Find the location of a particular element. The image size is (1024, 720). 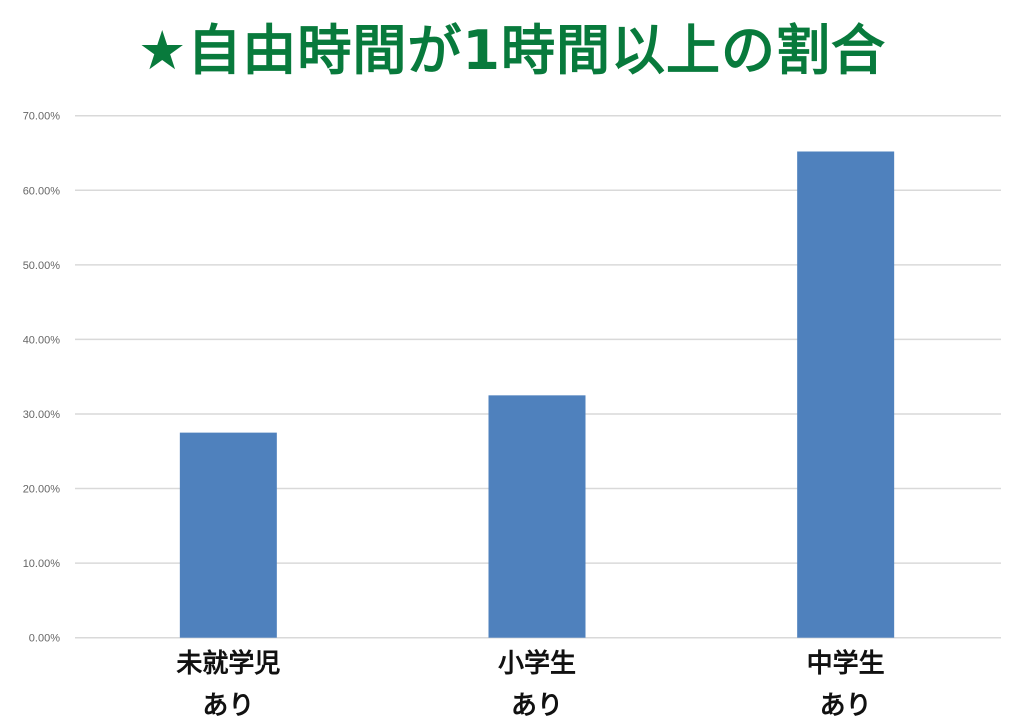

y-tick-label: 30.00% is located at coordinates (42, 415).